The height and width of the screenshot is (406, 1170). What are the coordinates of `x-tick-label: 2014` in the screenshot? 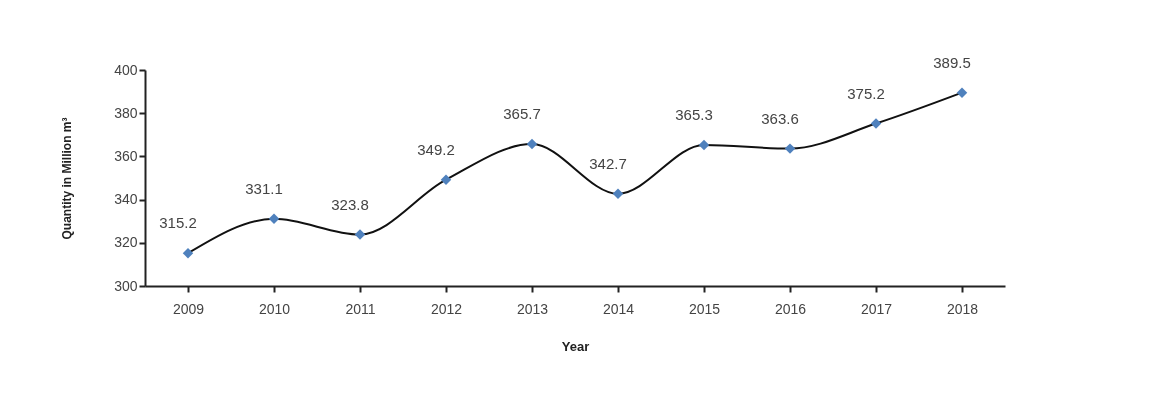 It's located at (618, 308).